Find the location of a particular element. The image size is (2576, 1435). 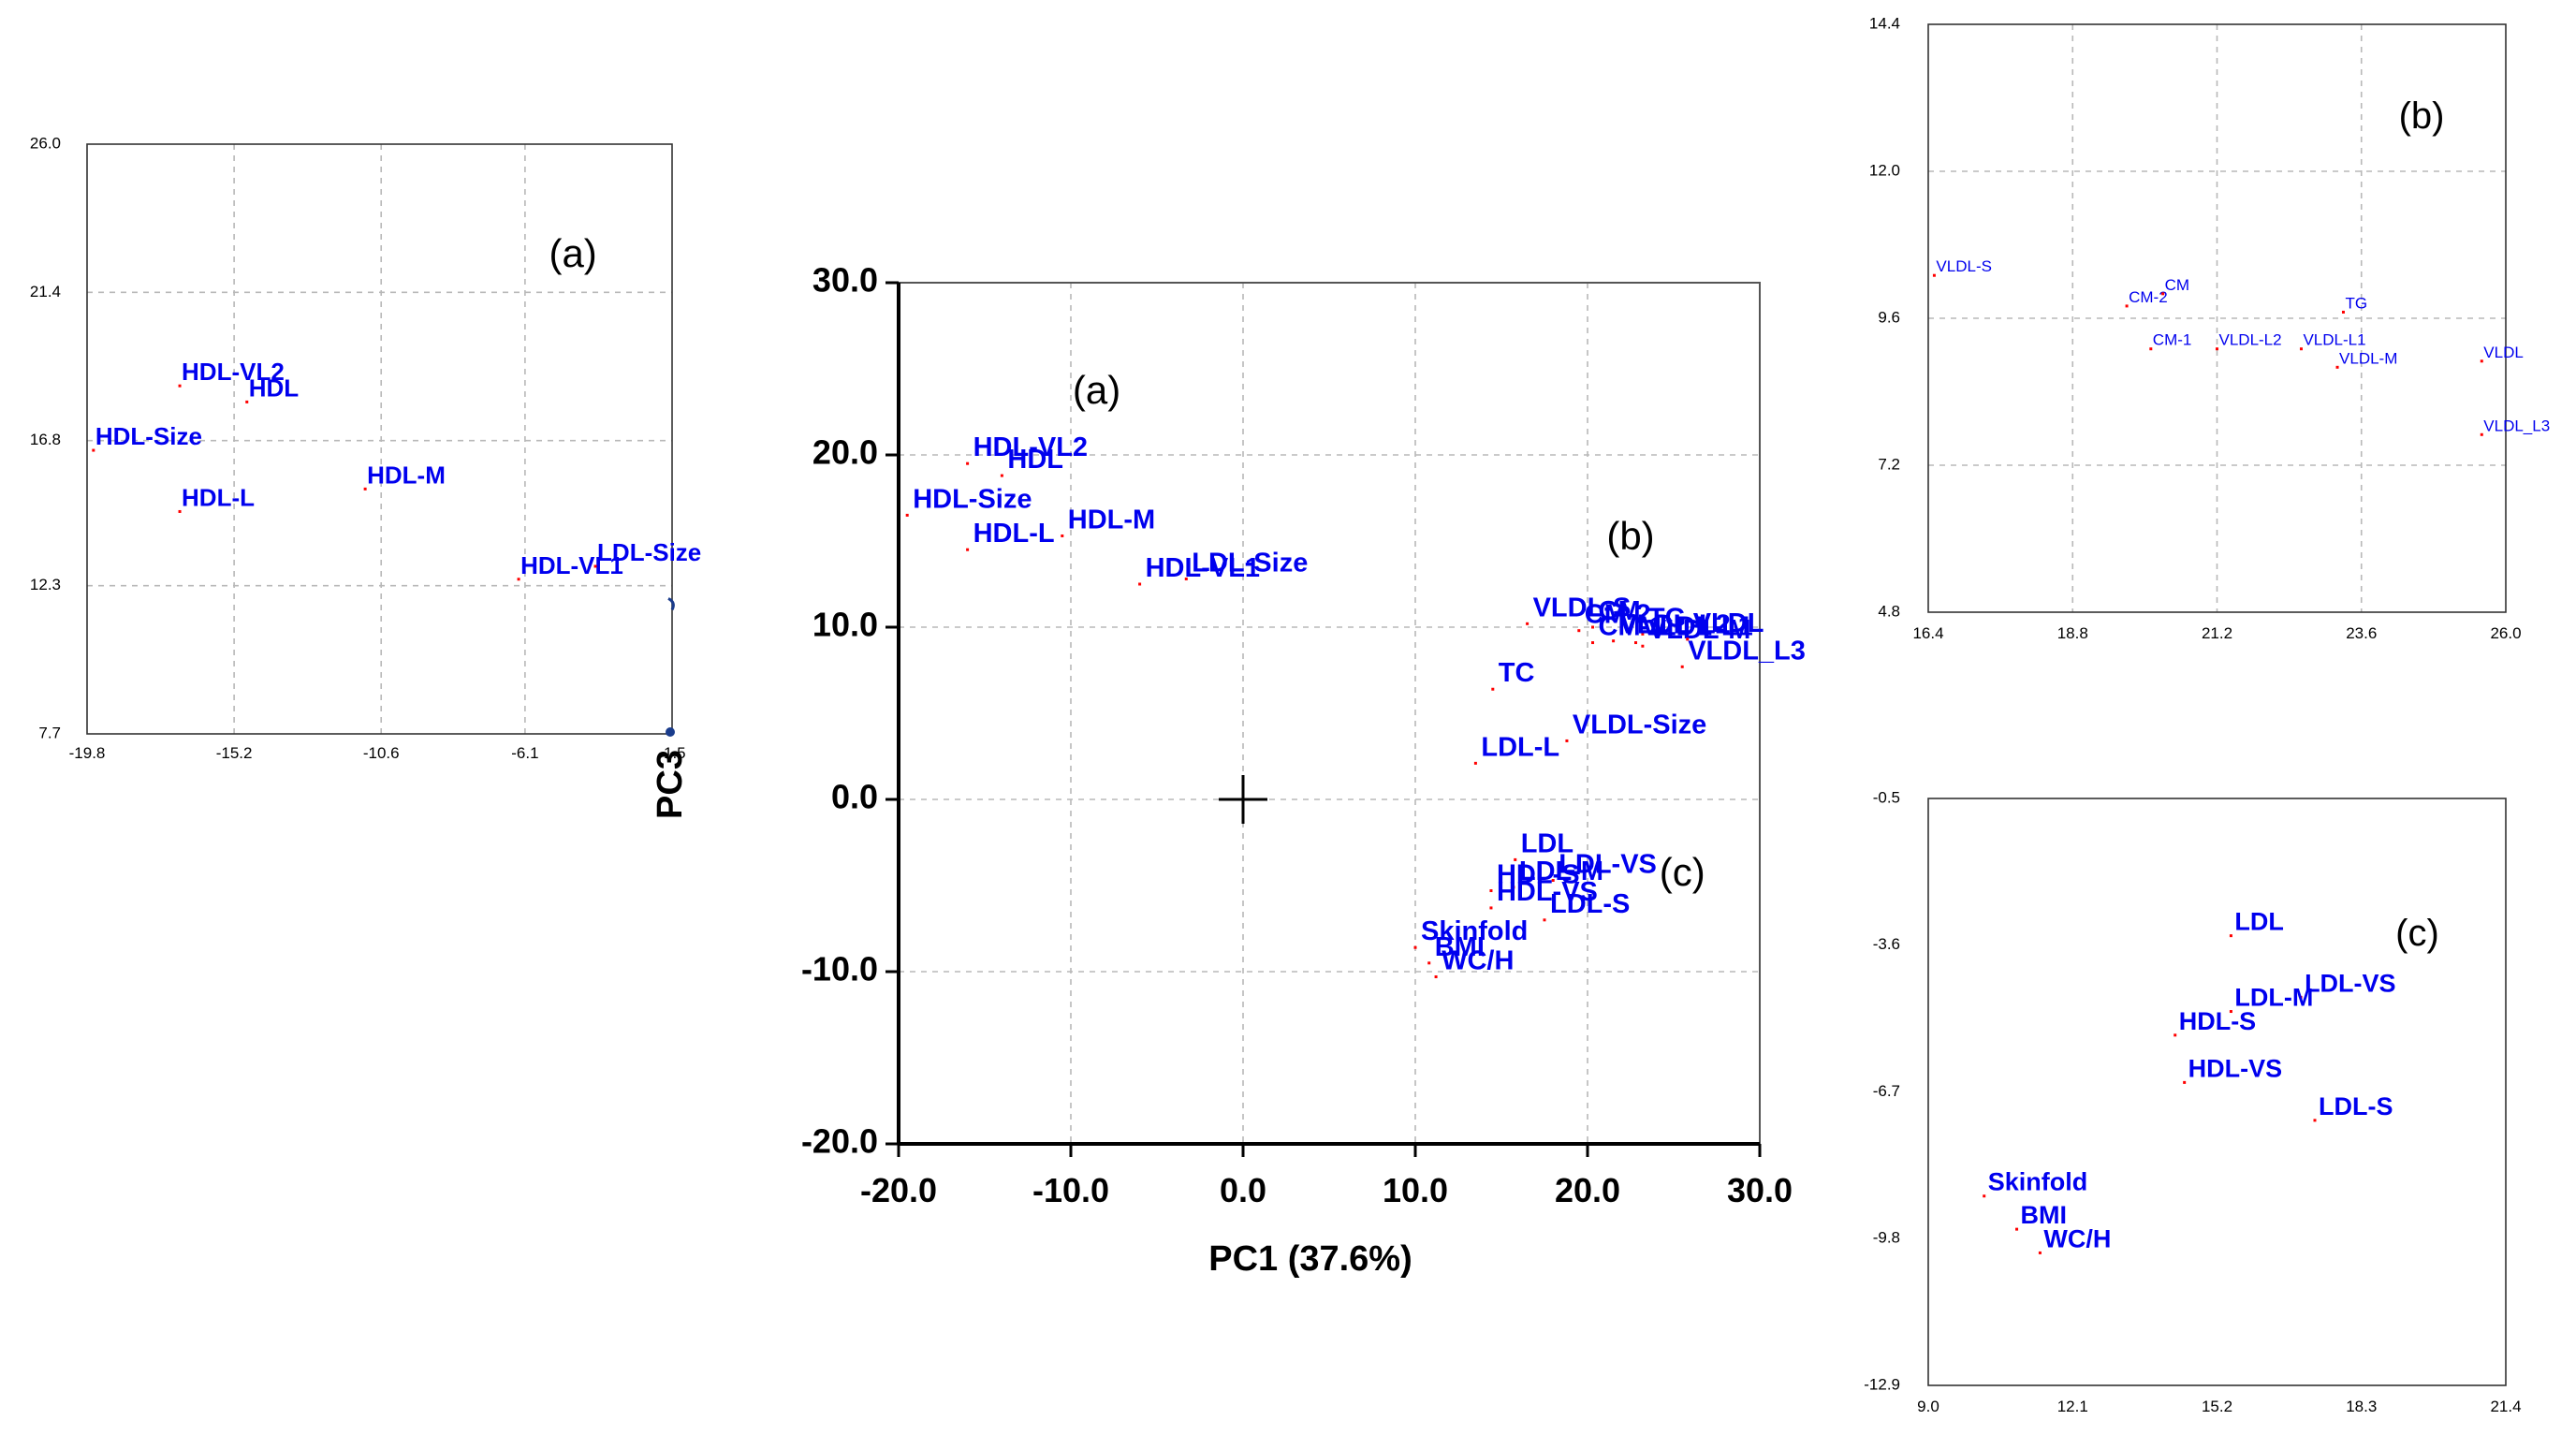

inset-a-point-label-ldl-size: LDL-Size is located at coordinates (649, 552).